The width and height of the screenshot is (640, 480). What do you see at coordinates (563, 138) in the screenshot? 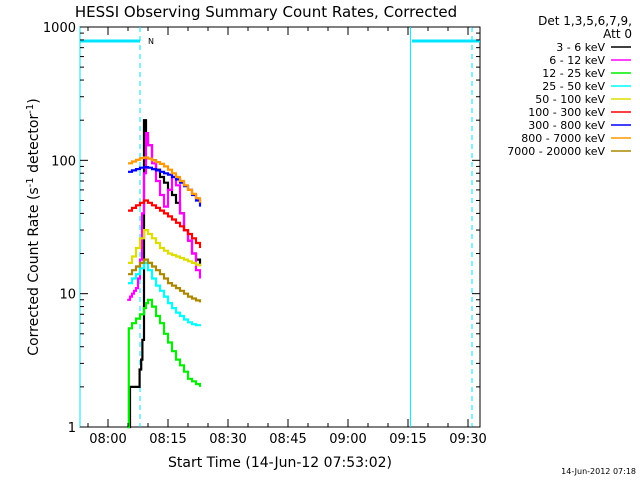
I see `legend-label: 800 - 7000 keV` at bounding box center [563, 138].